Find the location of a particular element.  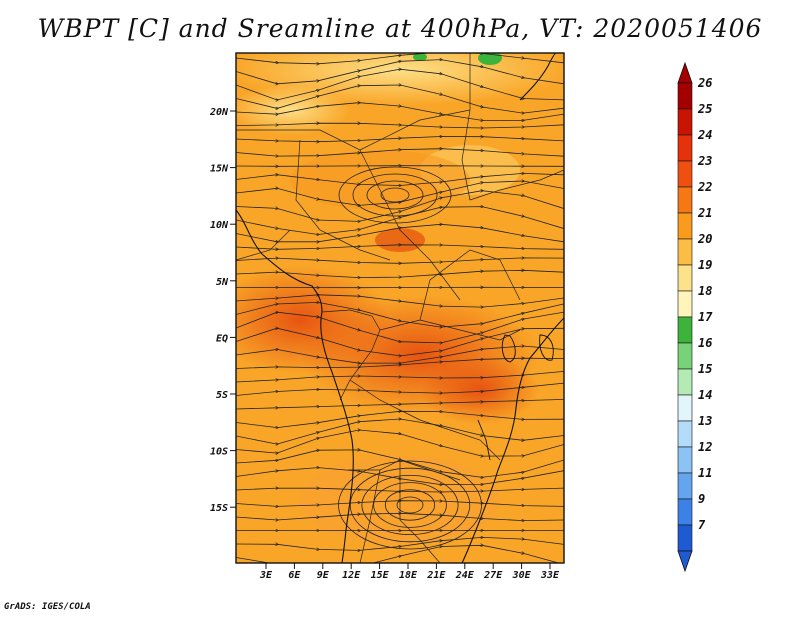

lon-tick-label: 9E is located at coordinates (323, 575).